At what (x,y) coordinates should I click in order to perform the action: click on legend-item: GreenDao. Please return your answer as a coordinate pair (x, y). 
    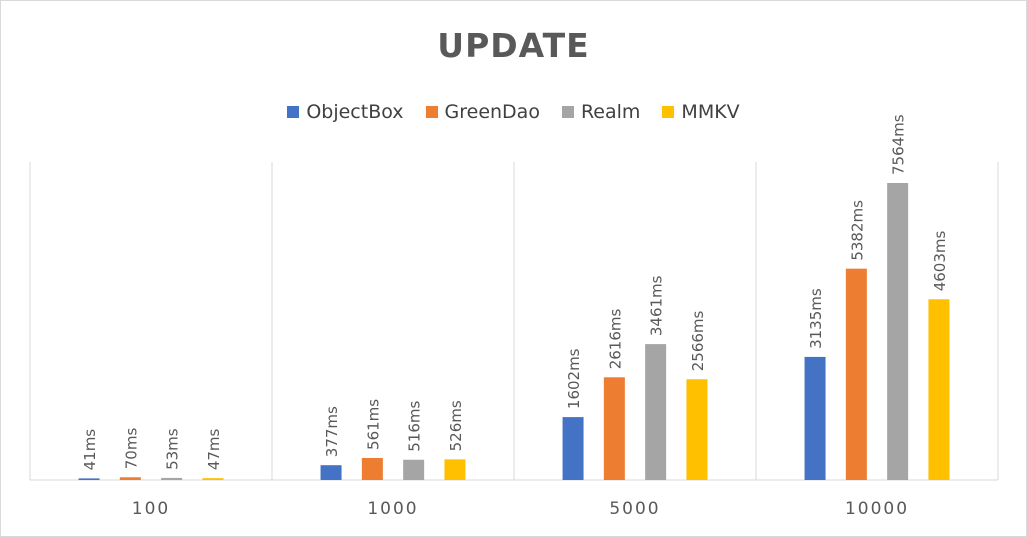
    Looking at the image, I should click on (482, 112).